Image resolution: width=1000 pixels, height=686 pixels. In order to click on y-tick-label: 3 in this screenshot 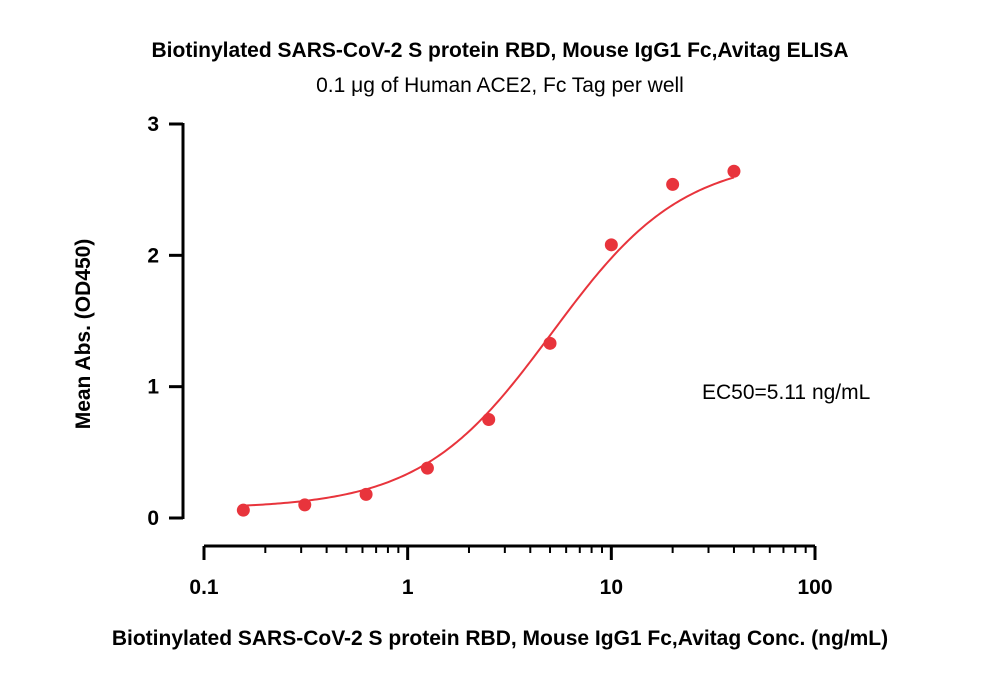, I will do `click(153, 124)`.